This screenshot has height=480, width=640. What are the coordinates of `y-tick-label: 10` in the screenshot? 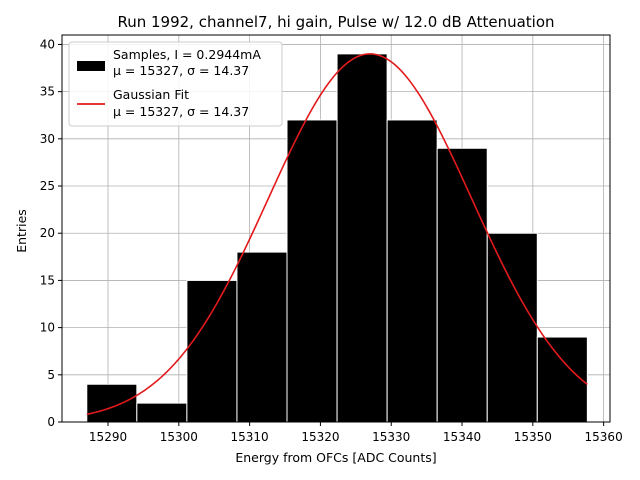 It's located at (47, 328).